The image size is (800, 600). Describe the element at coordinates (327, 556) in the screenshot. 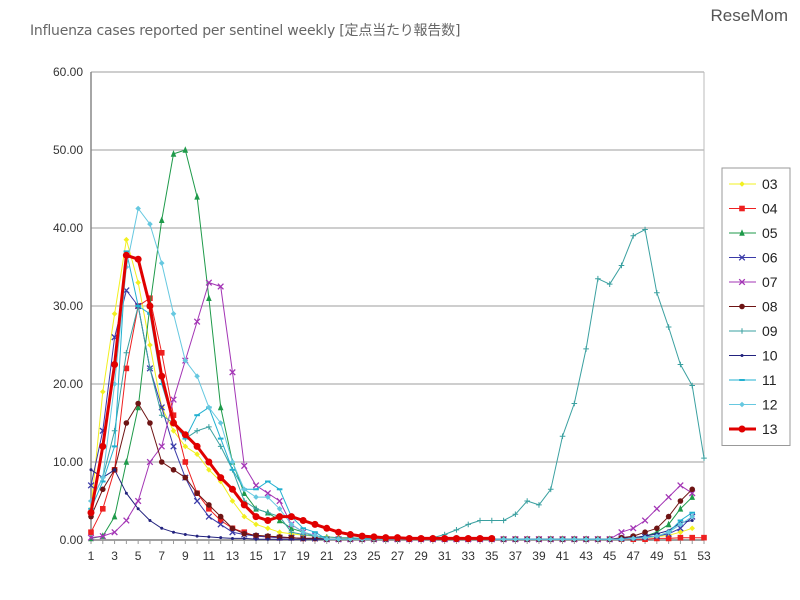

I see `x-tick-label: 21` at that location.